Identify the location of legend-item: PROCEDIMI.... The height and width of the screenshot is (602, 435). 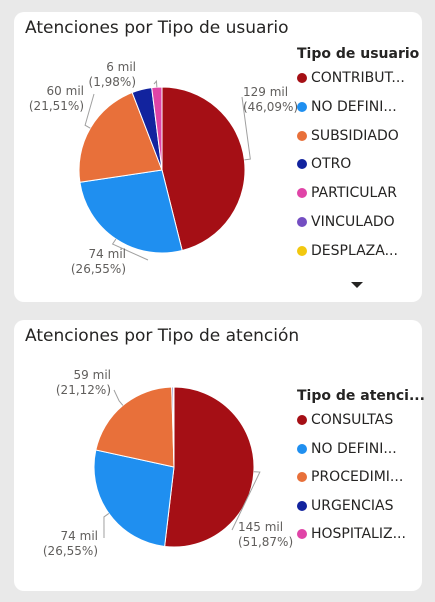
(350, 477).